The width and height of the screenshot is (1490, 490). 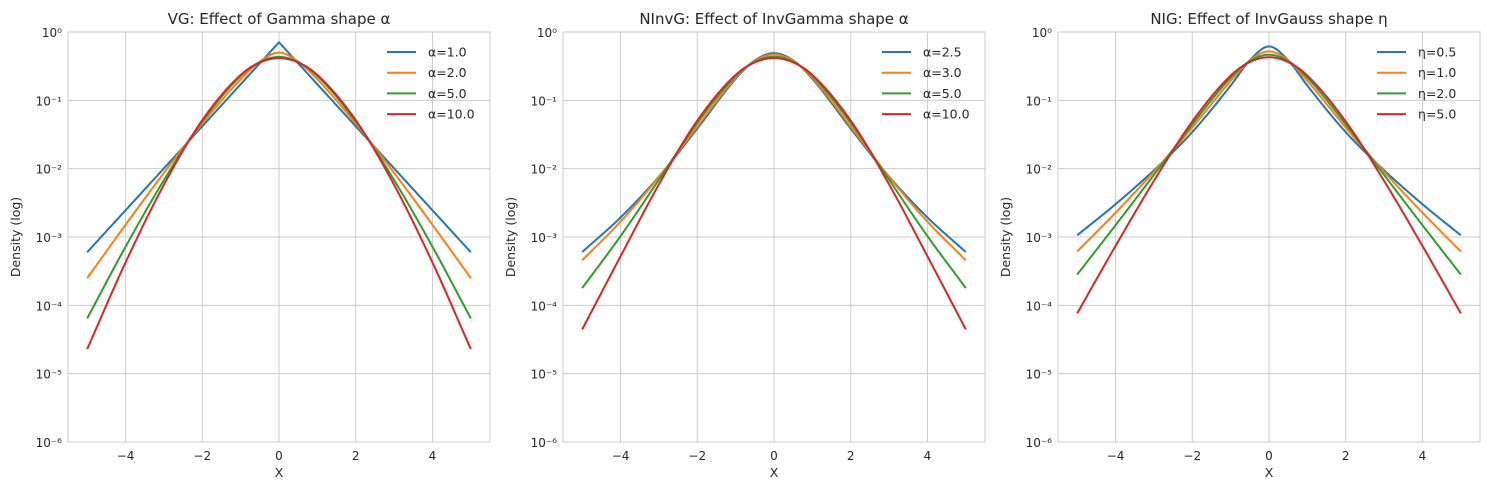 What do you see at coordinates (1437, 72) in the screenshot?
I see `legend-label: η=1.0` at bounding box center [1437, 72].